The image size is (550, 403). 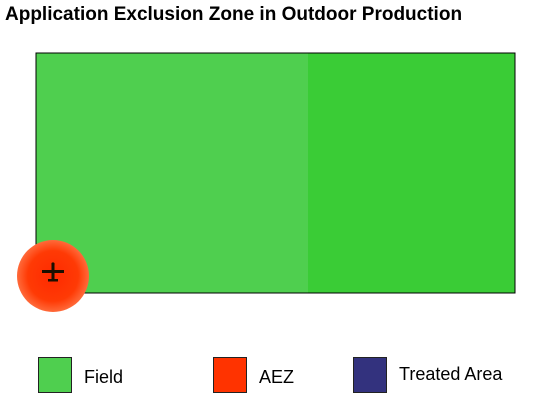 I want to click on legend-swatch-field, so click(x=55, y=375).